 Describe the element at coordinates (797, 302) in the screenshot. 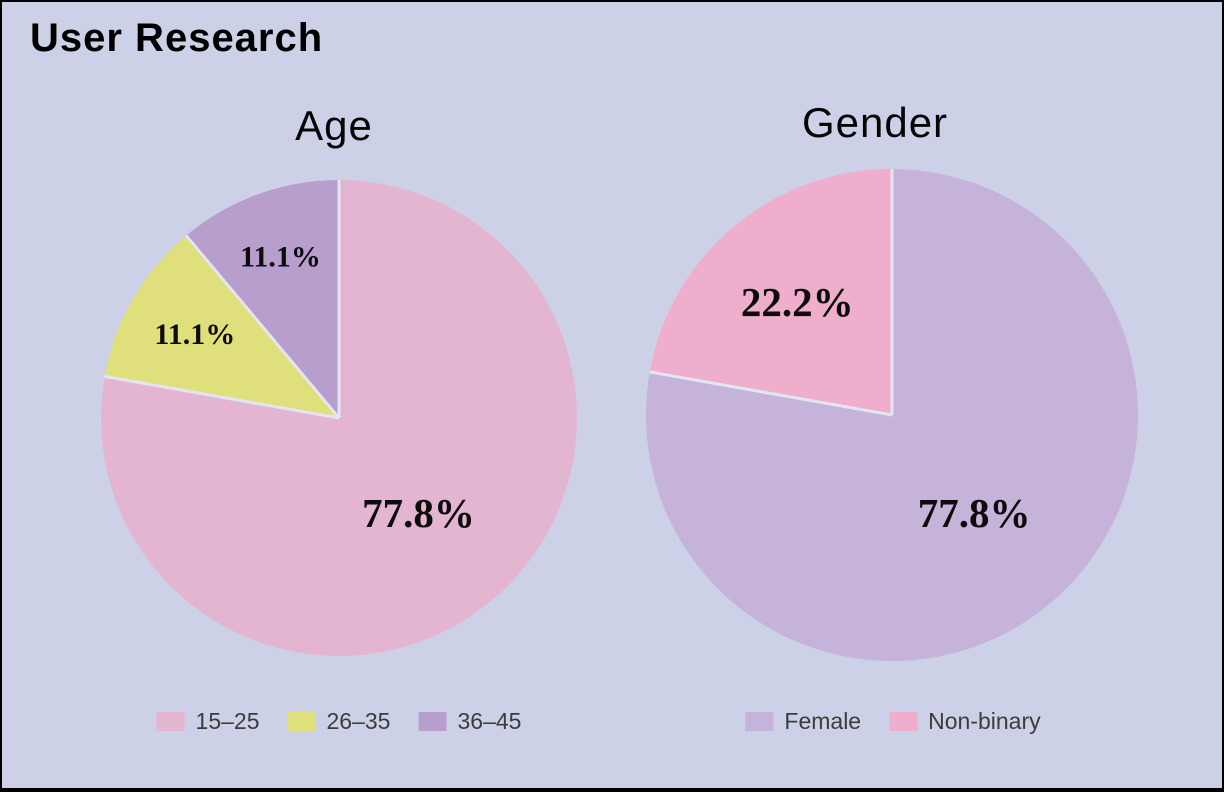

I see `pie-percent-label-non-binary: 22.2%` at that location.